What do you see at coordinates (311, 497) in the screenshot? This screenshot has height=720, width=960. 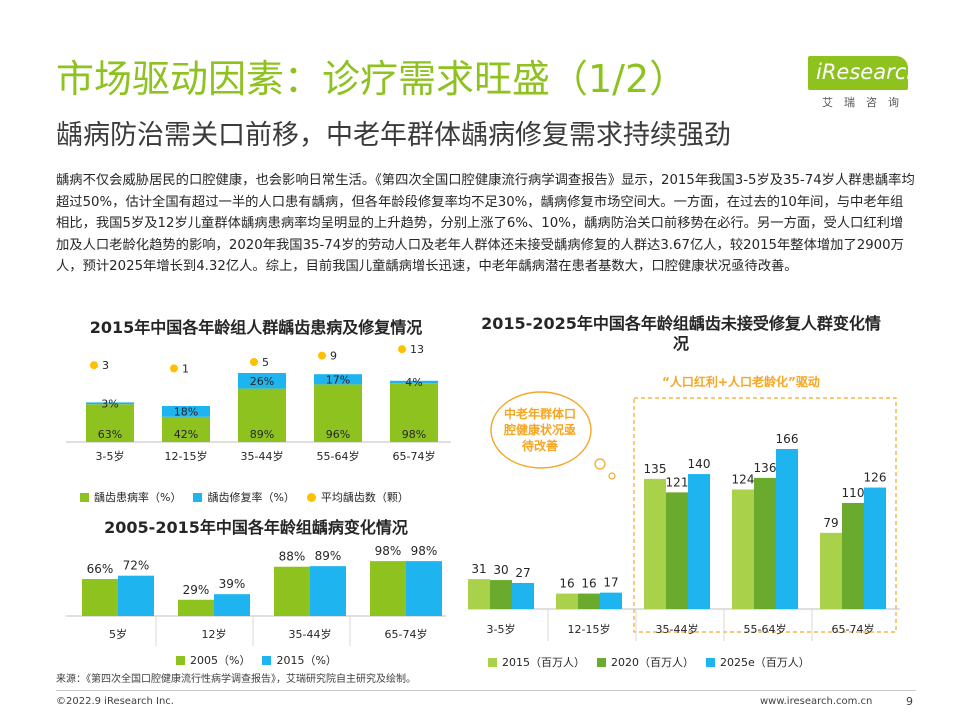 I see `legend-dot-yellow` at bounding box center [311, 497].